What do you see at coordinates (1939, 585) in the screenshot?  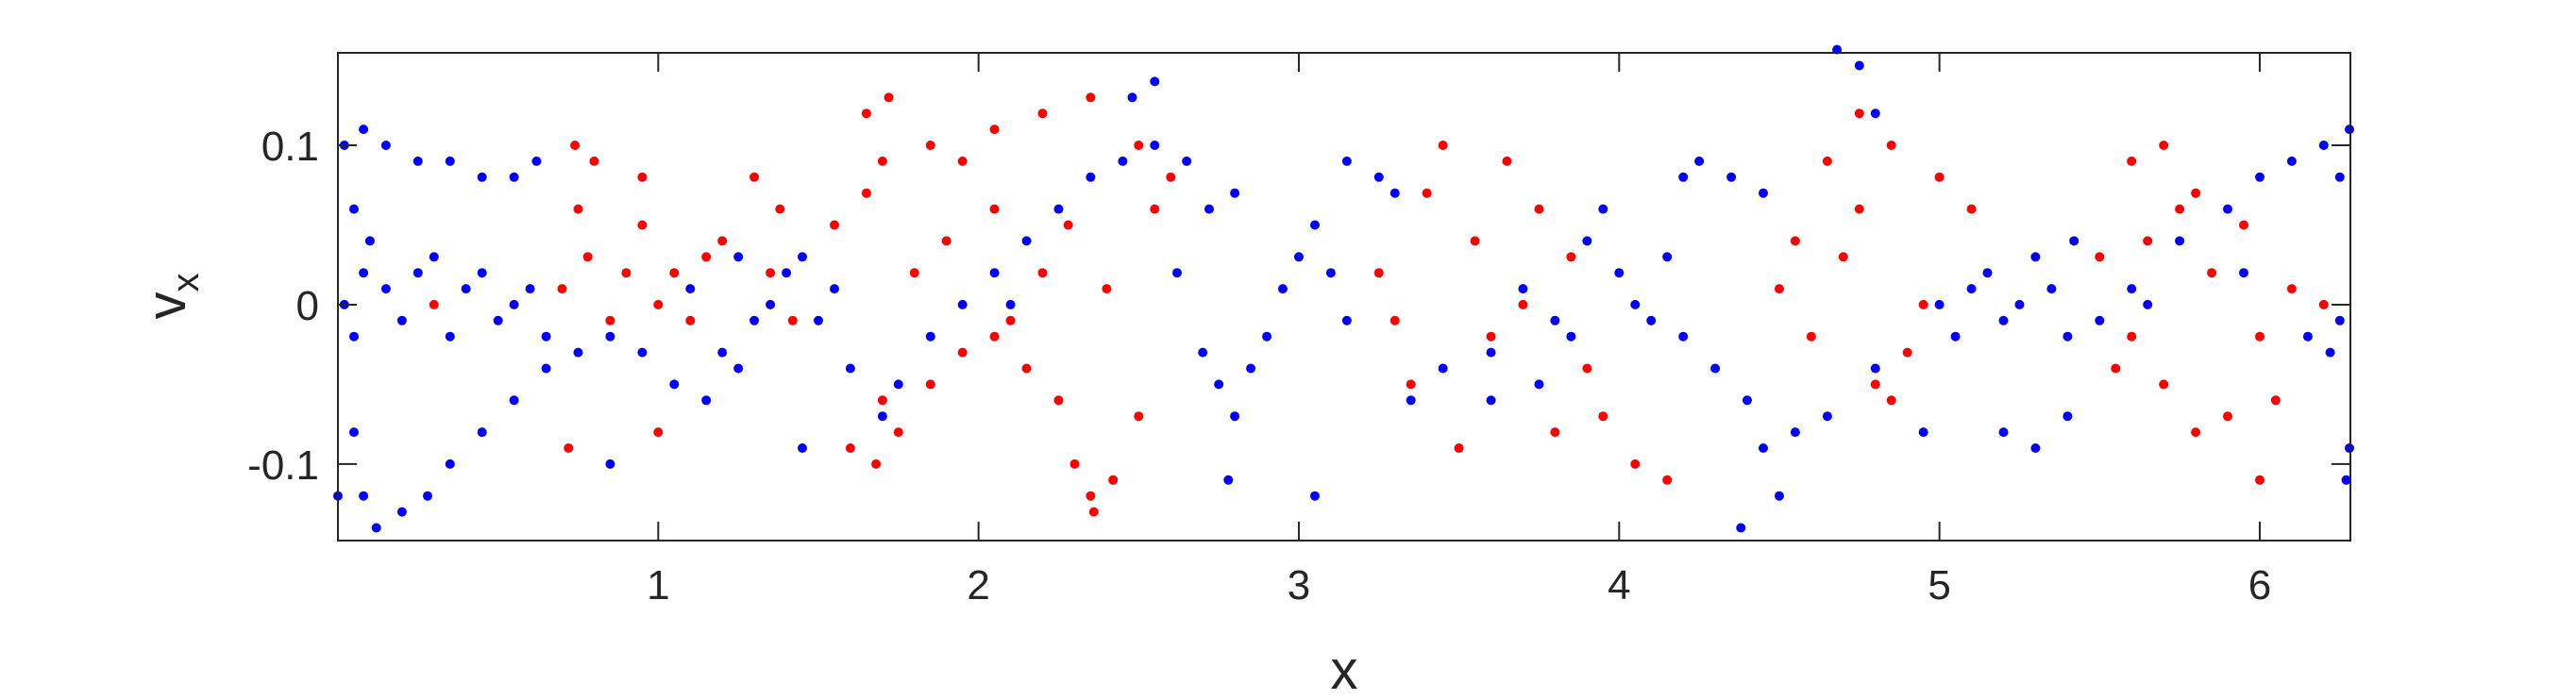 I see `x-tick-label: 5` at bounding box center [1939, 585].